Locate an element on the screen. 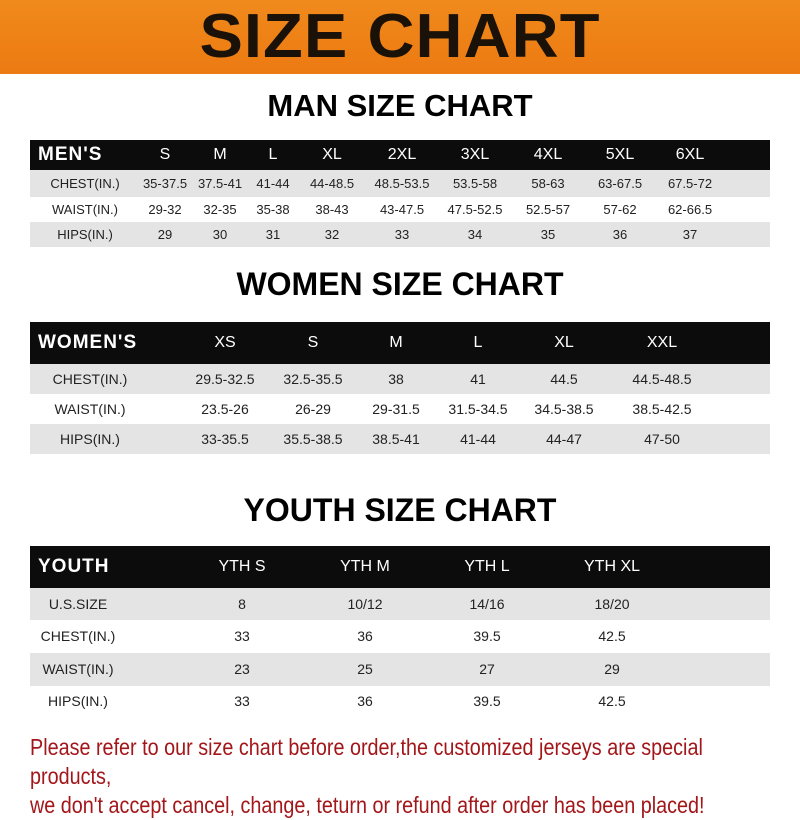 The width and height of the screenshot is (800, 820). size-value: 47-50 is located at coordinates (662, 439).